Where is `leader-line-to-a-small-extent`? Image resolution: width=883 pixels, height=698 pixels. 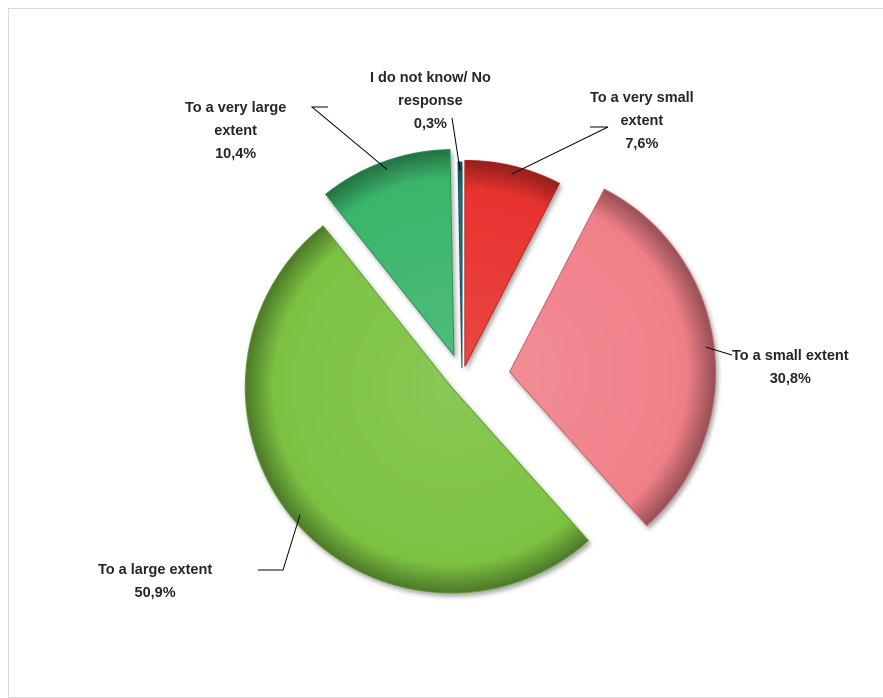 leader-line-to-a-small-extent is located at coordinates (719, 351).